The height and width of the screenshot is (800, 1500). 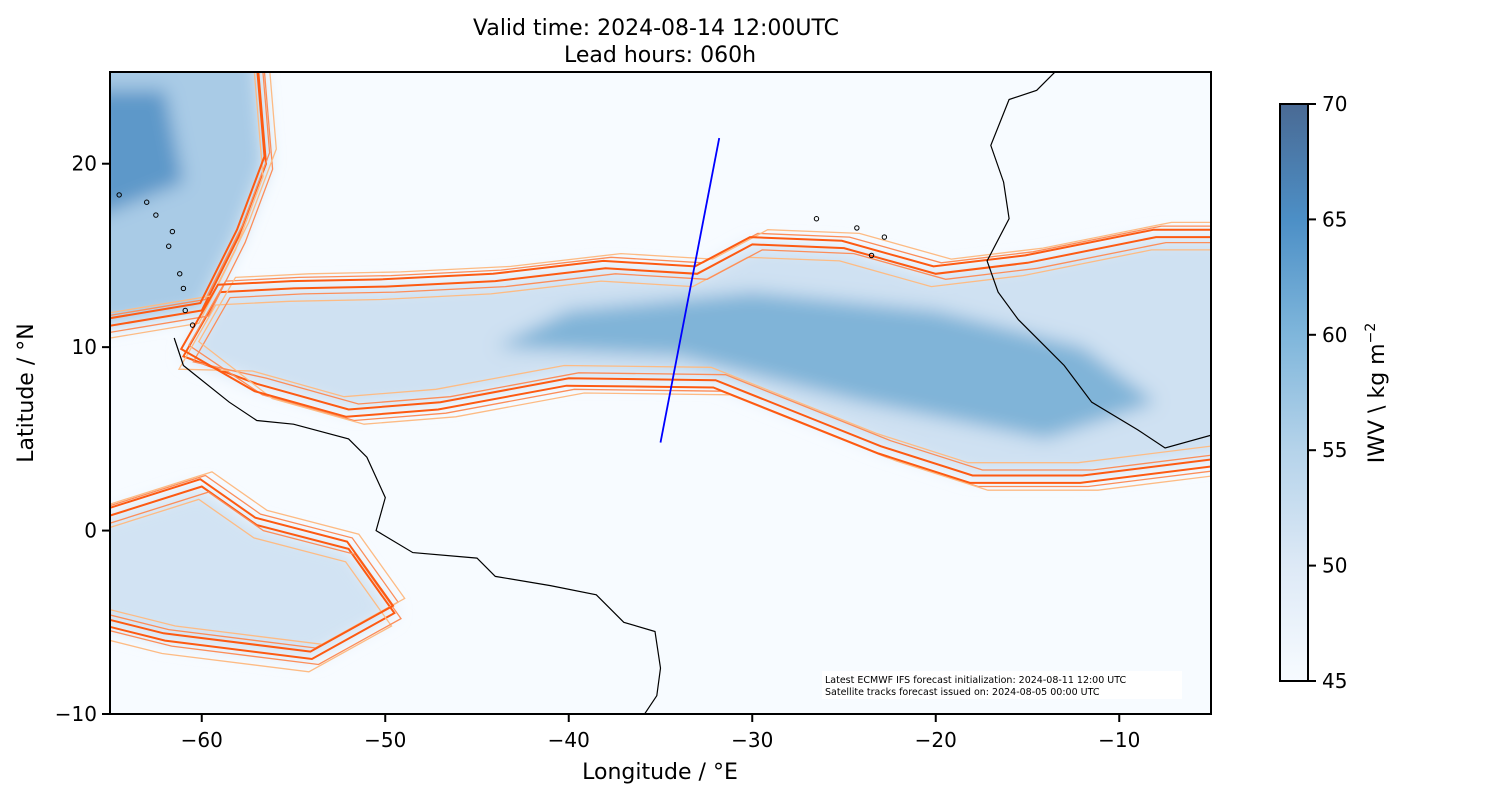 I want to click on x-tick-label: −30, so click(x=752, y=740).